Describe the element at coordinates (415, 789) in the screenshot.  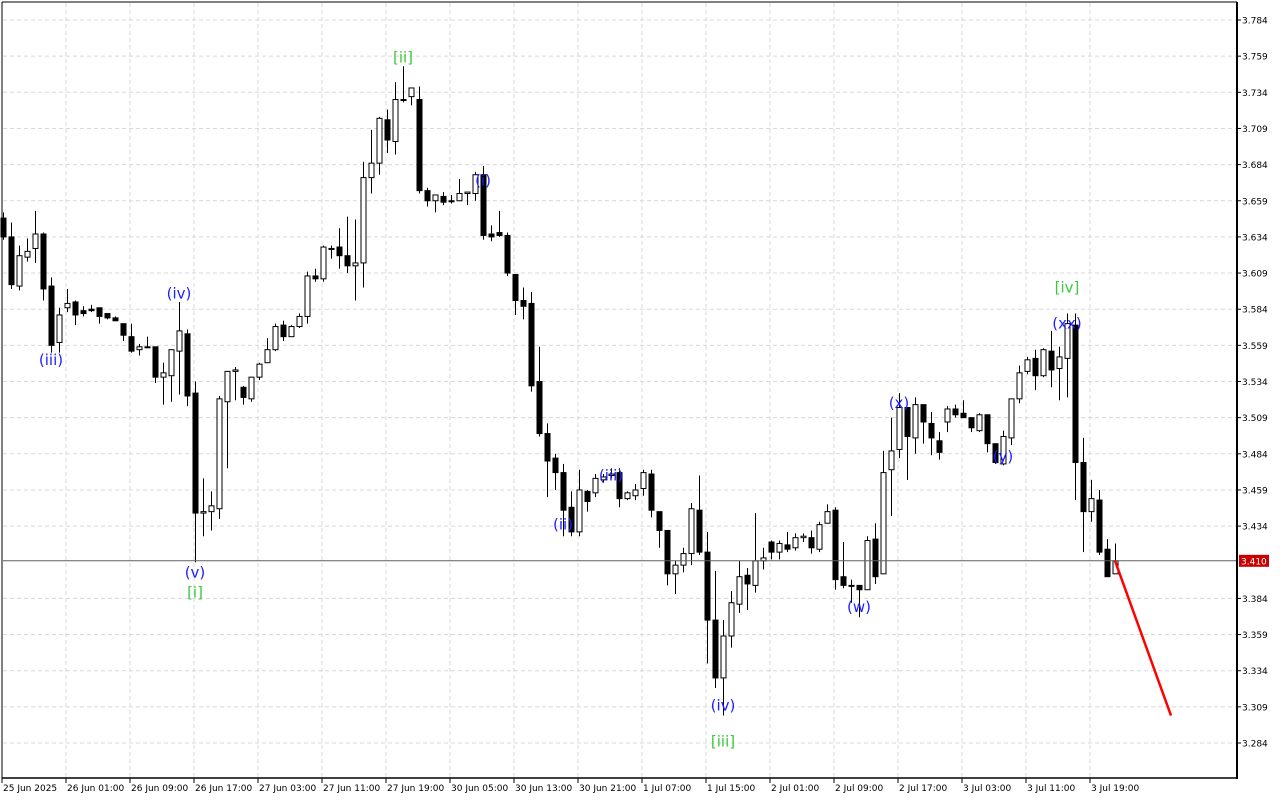
I see `x-tick-label: 27 Jun 19:00` at that location.